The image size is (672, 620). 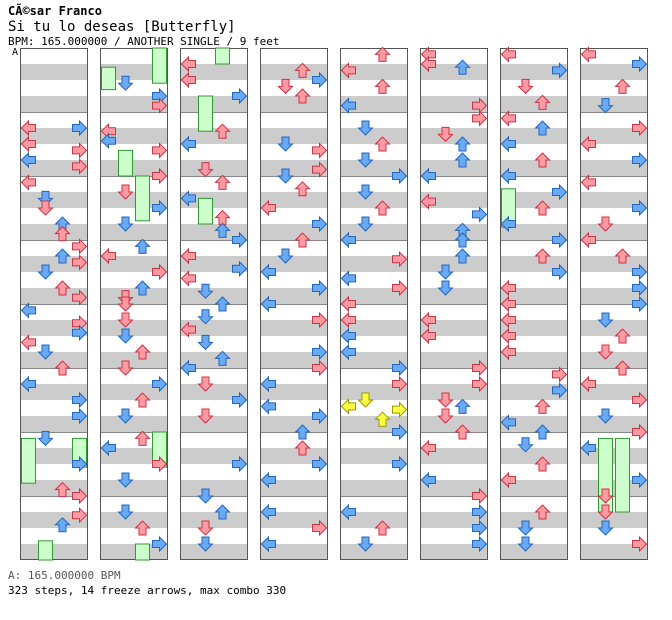 I want to click on bpm-marker-label: A, so click(x=15, y=52).